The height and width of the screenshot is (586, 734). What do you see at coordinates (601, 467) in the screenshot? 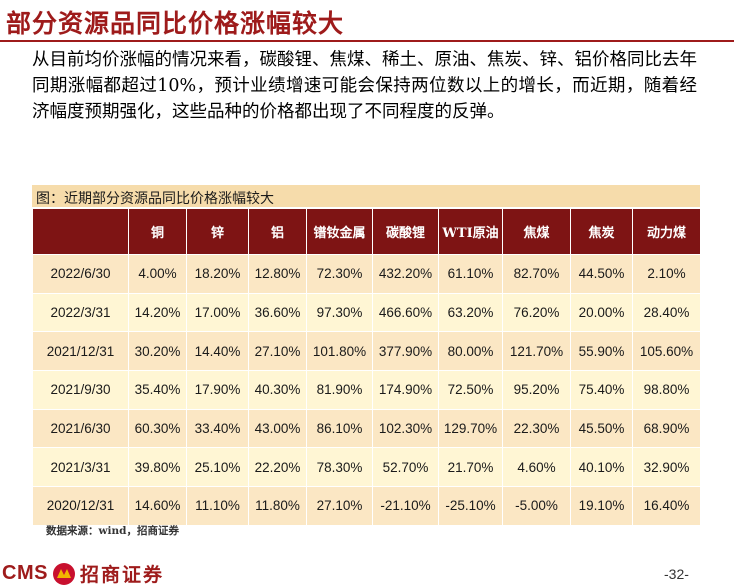
I see `value-cell: 40.10%` at bounding box center [601, 467].